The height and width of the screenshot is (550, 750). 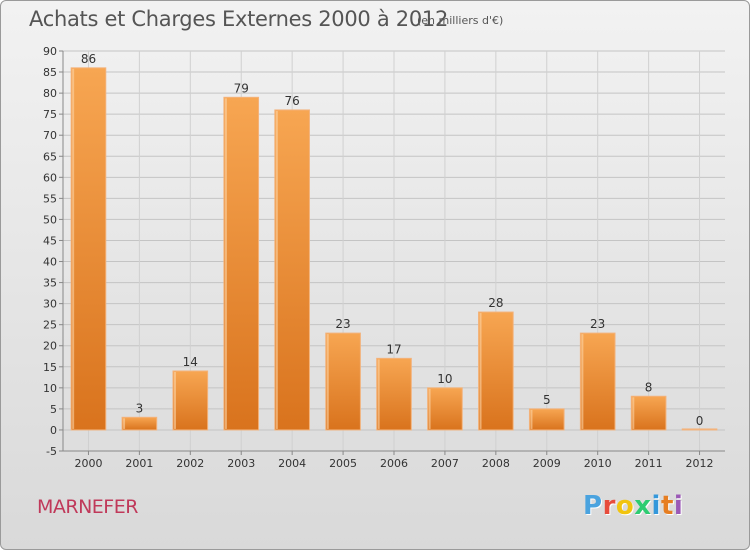 I want to click on place-name: MARNEFER, so click(x=87, y=507).